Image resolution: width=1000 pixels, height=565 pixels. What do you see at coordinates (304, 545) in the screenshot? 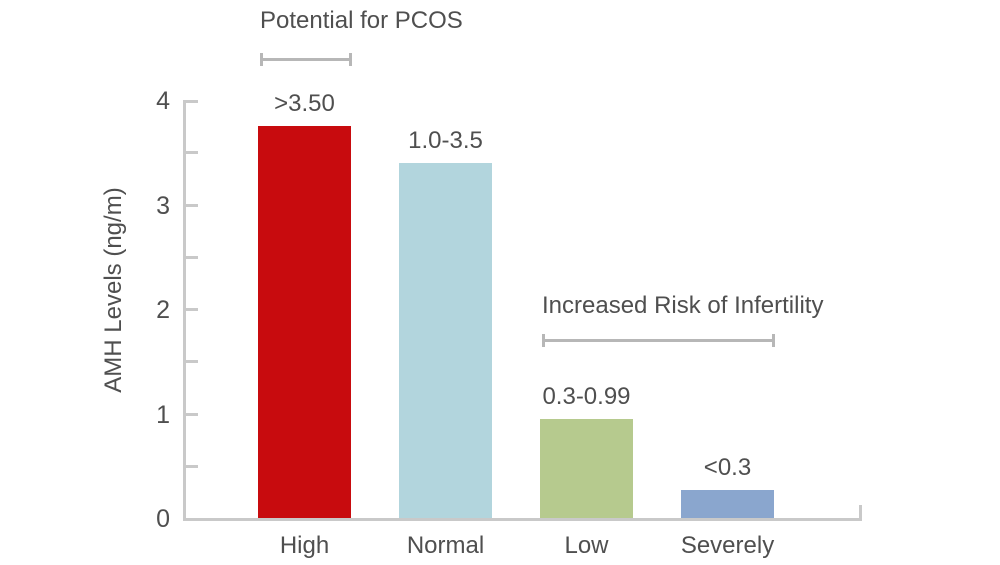
I see `x-category-label: High` at bounding box center [304, 545].